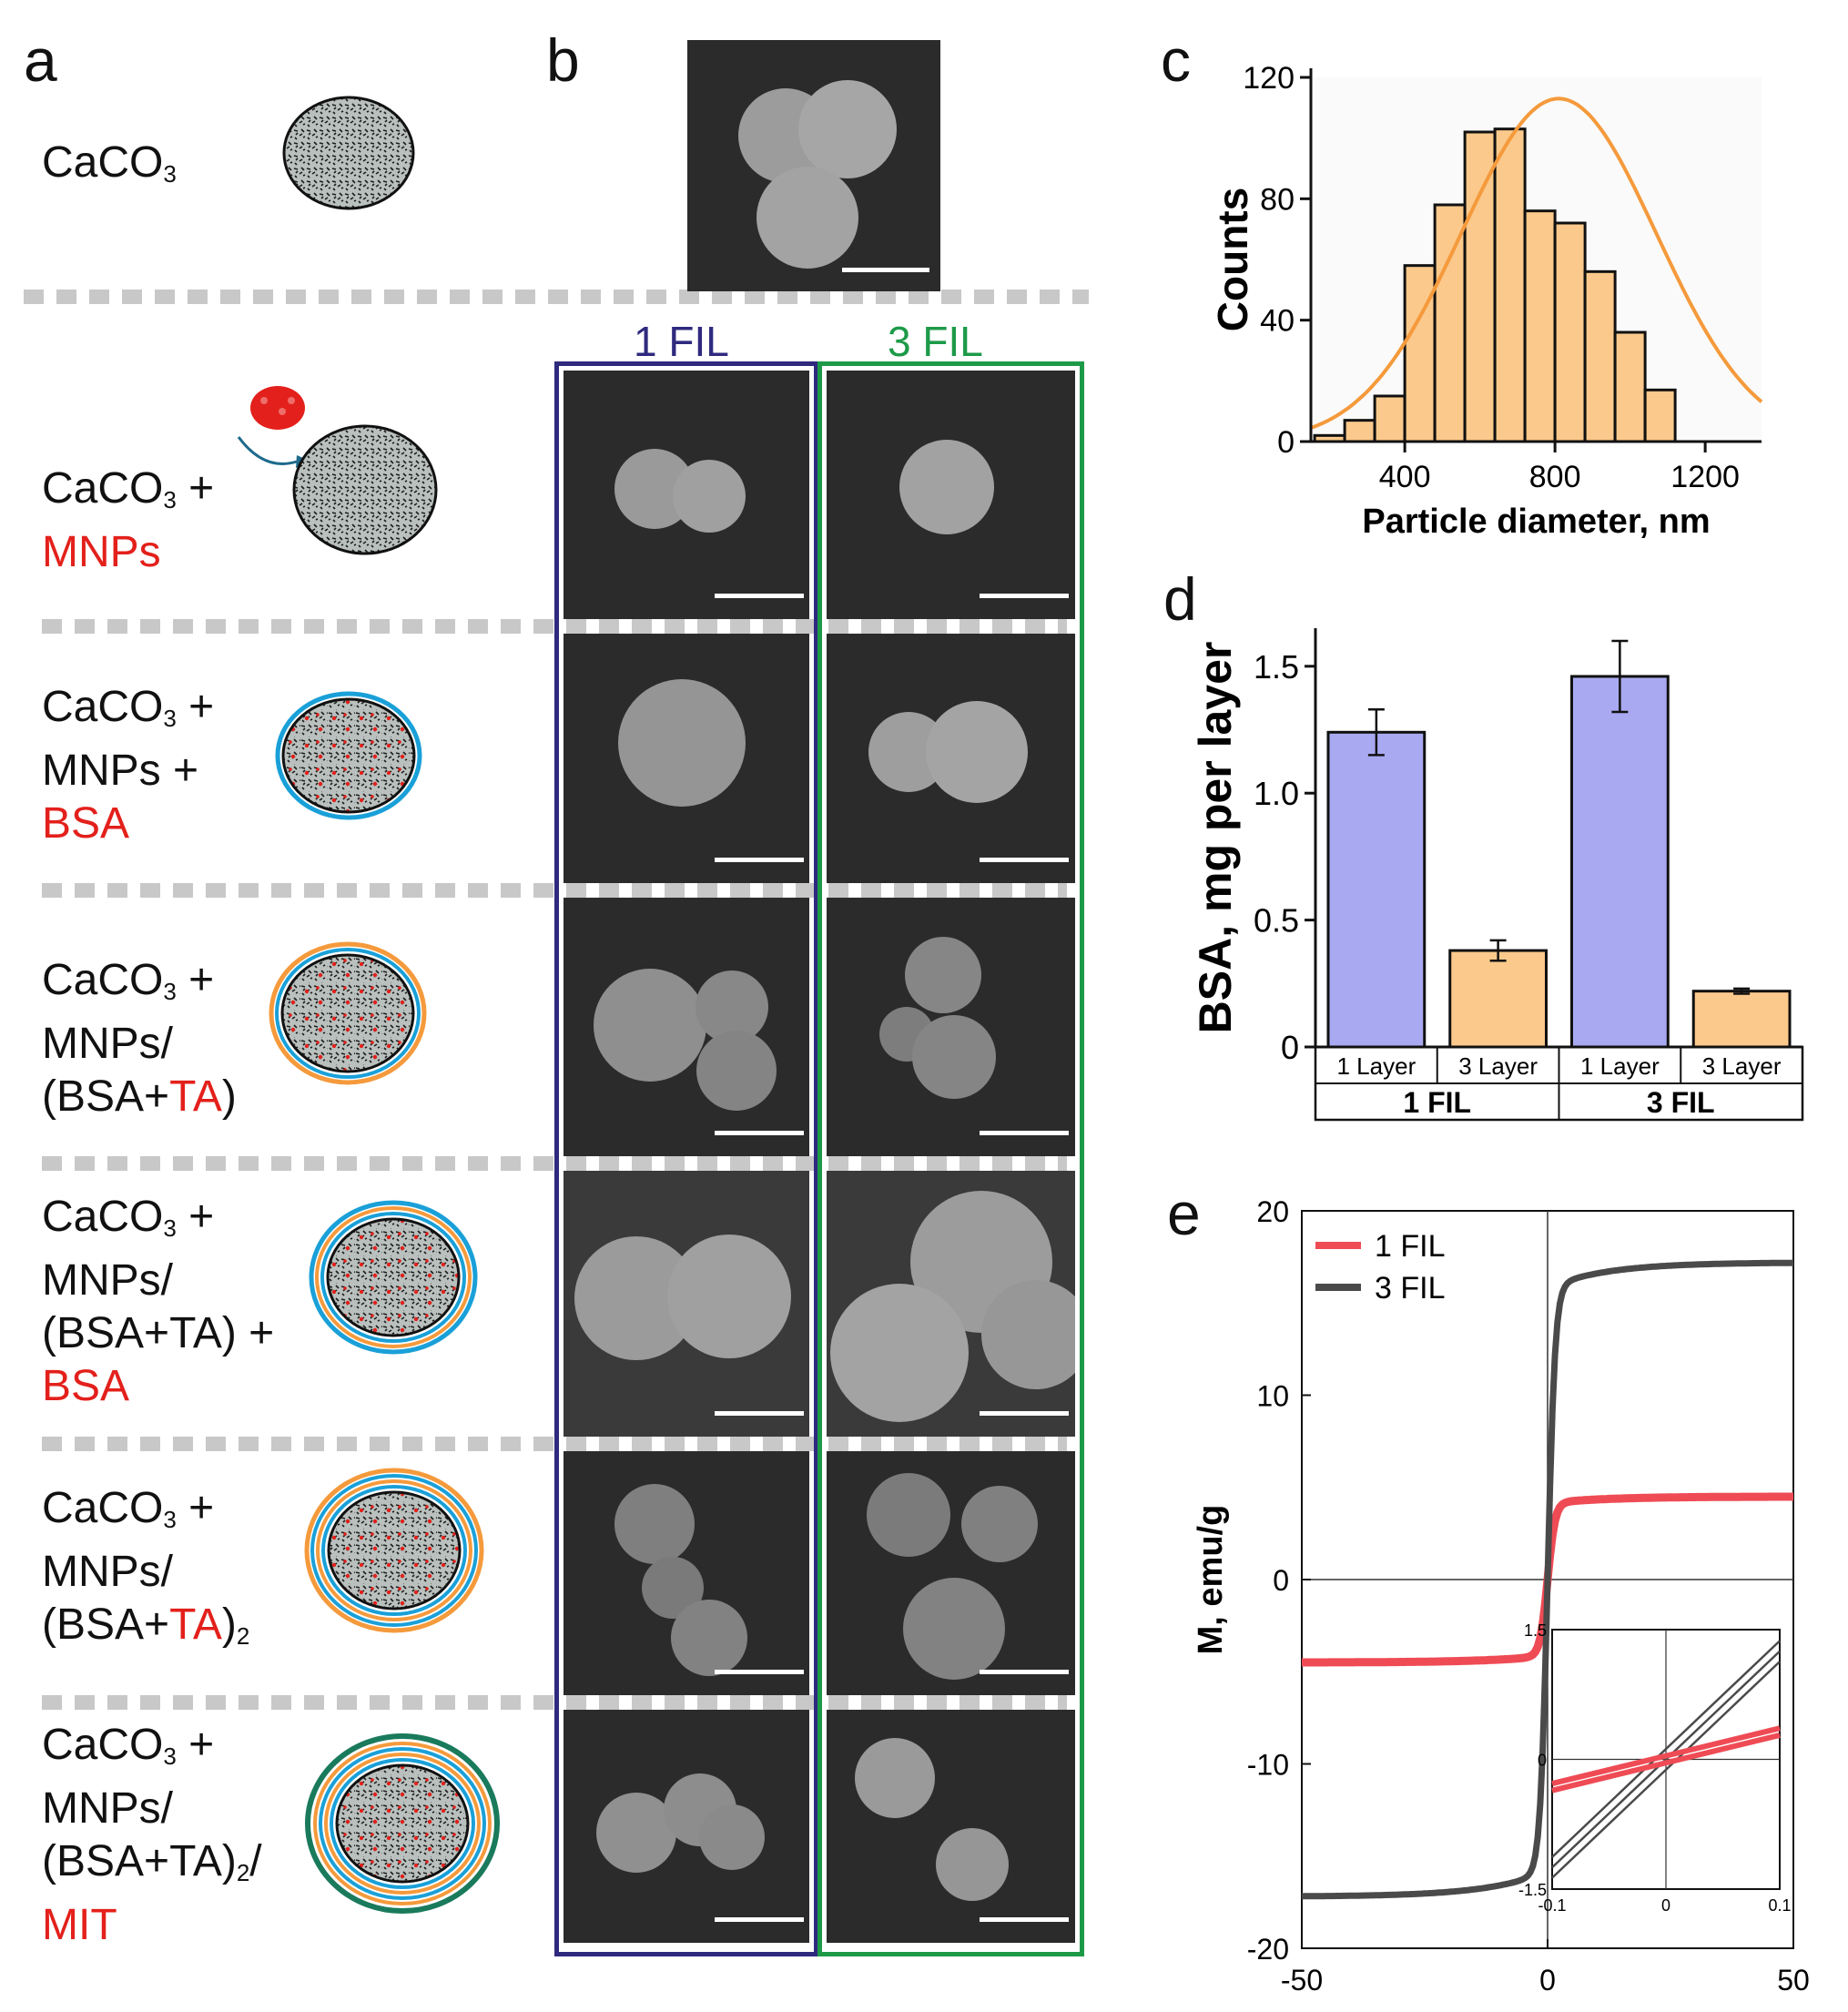 This screenshot has width=1848, height=2012. What do you see at coordinates (1793, 1980) in the screenshot?
I see `x-tick-label: 50` at bounding box center [1793, 1980].